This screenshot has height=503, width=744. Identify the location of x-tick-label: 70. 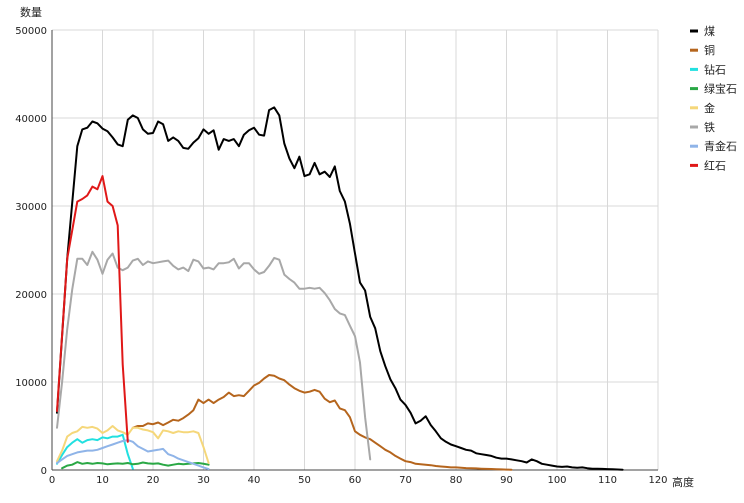
(405, 480).